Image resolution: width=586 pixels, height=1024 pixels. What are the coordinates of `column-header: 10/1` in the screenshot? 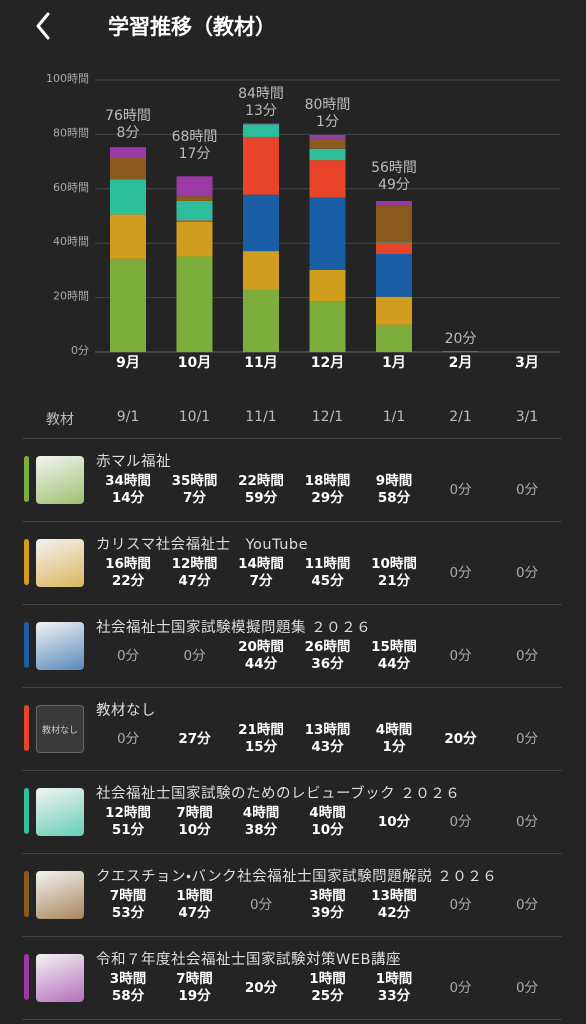 It's located at (194, 417).